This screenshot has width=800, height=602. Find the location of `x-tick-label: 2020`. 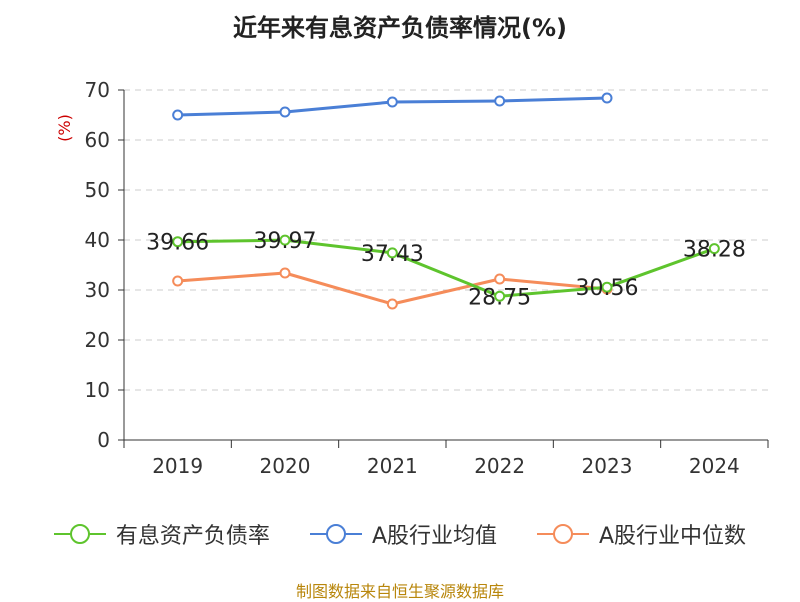

x-tick-label: 2020 is located at coordinates (285, 466).